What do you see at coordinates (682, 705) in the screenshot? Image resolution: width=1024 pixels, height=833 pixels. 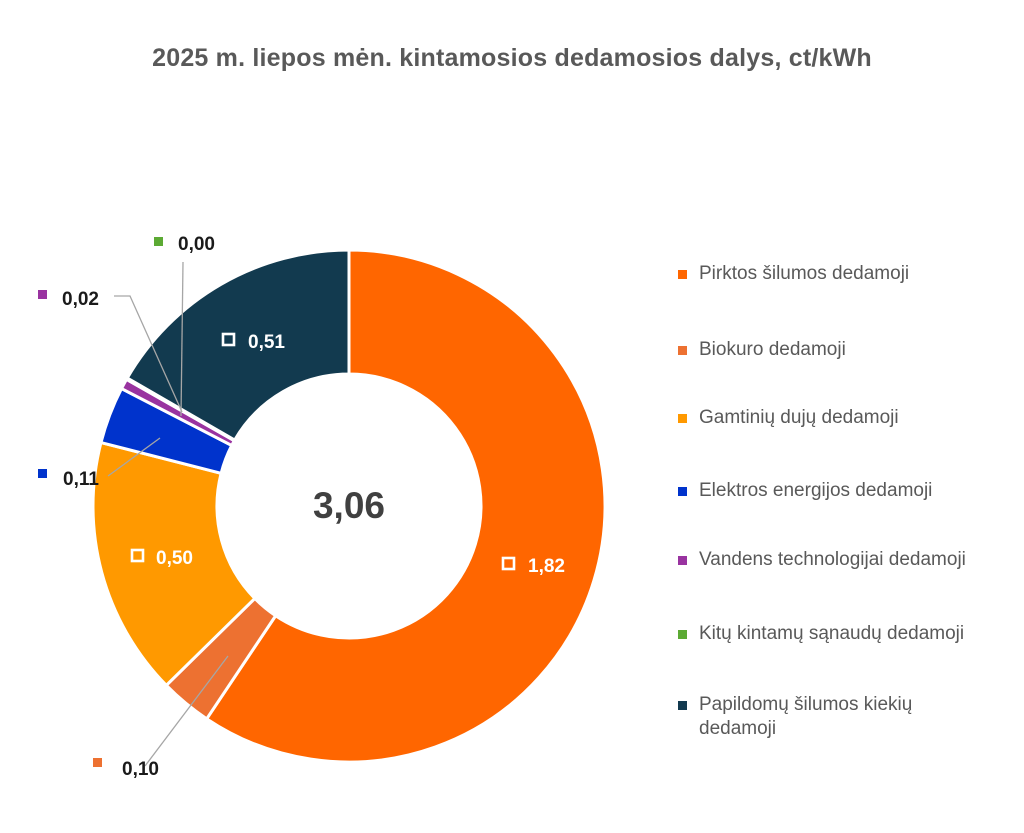 I see `legend-swatch-papildomu-silumos-kiekiu-dedamoji` at bounding box center [682, 705].